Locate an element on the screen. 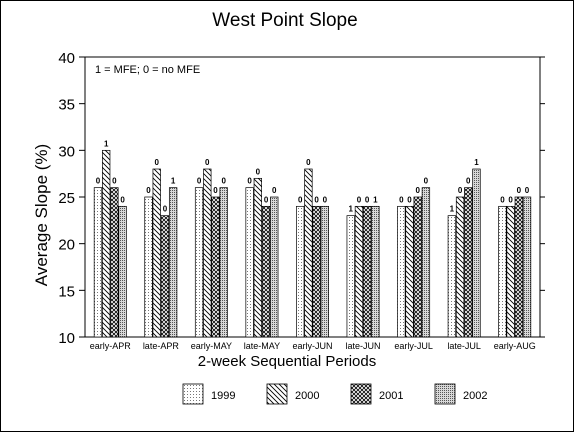 This screenshot has height=432, width=574. x-tick-label: early-APR is located at coordinates (111, 346).